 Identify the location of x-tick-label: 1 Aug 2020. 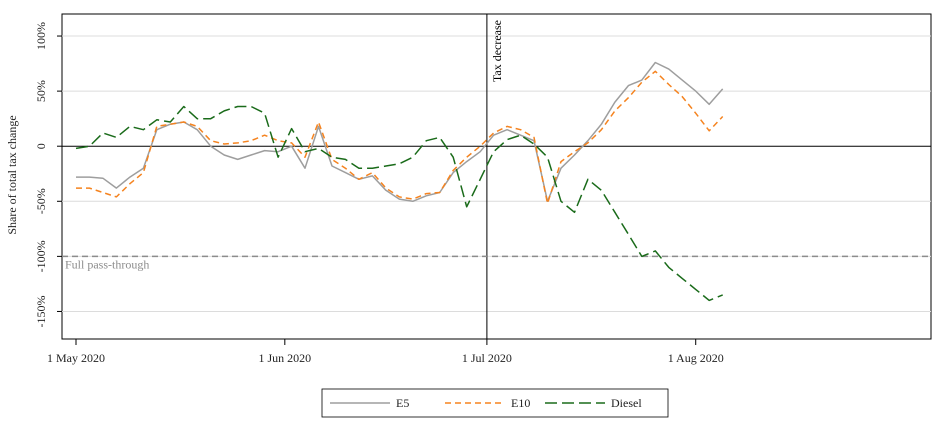
(696, 358).